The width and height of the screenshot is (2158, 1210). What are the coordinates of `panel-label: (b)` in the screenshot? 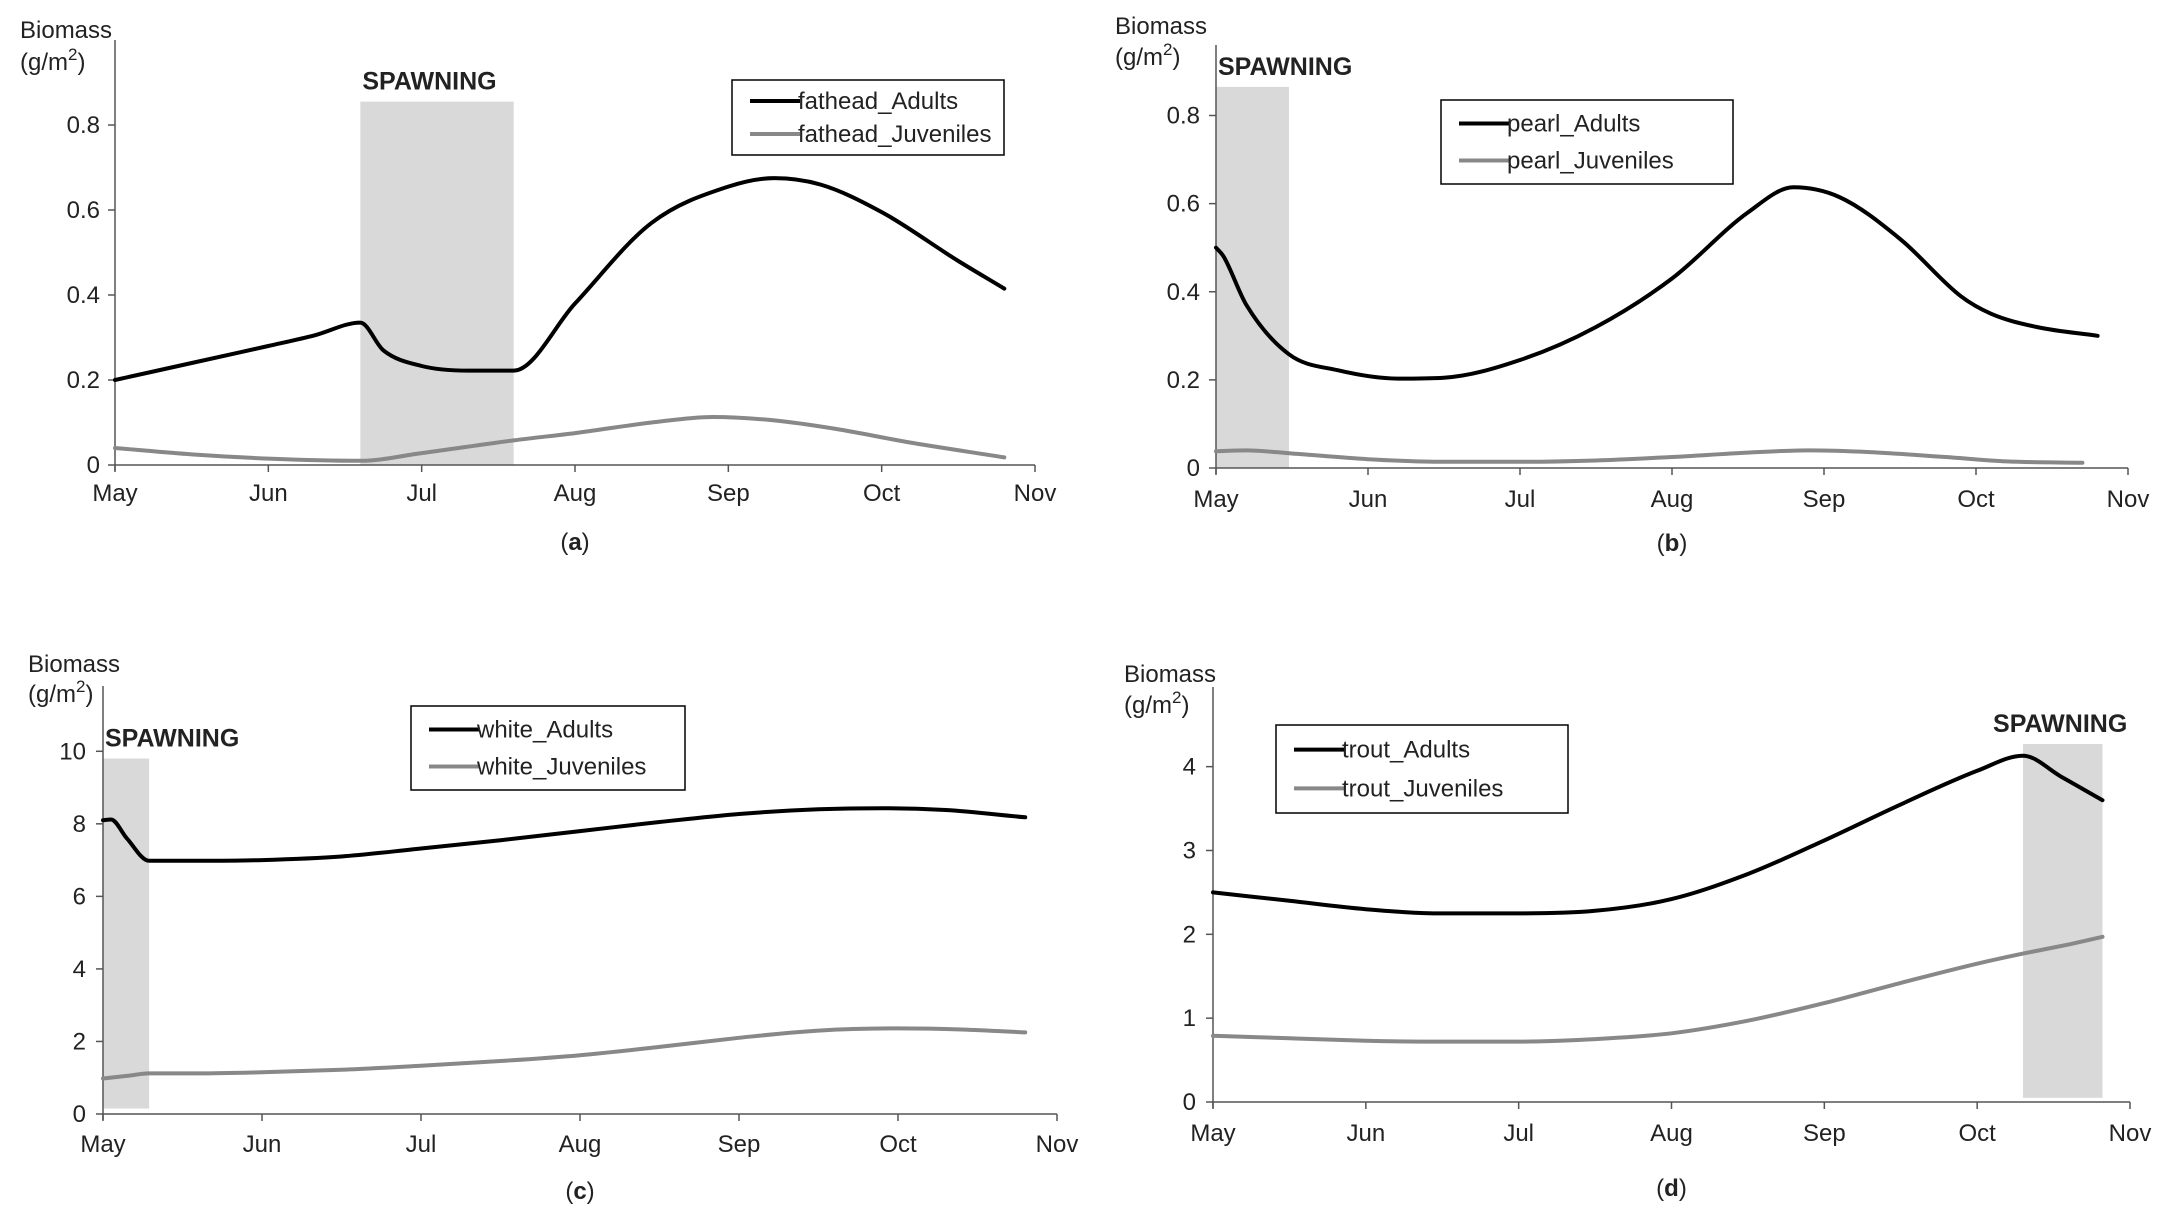 It's located at (1672, 543).